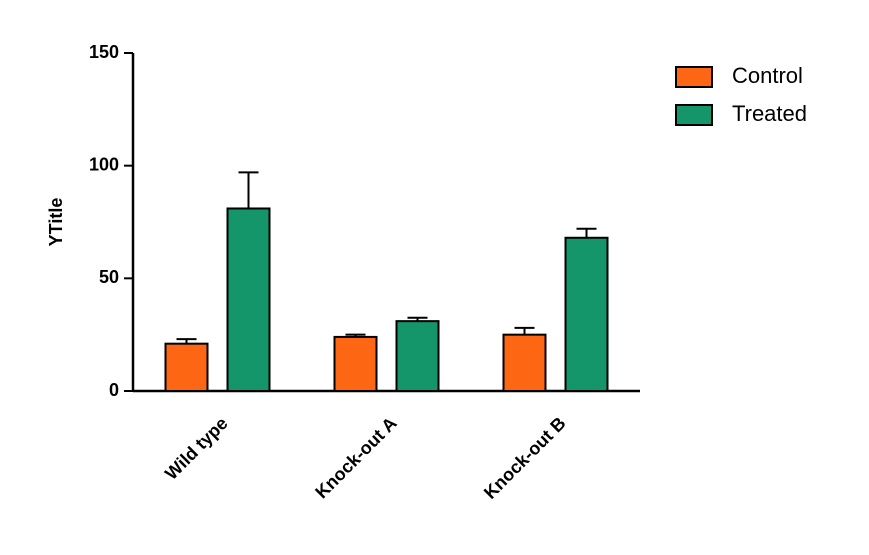 The image size is (869, 555). What do you see at coordinates (767, 75) in the screenshot?
I see `legend-label: Control` at bounding box center [767, 75].